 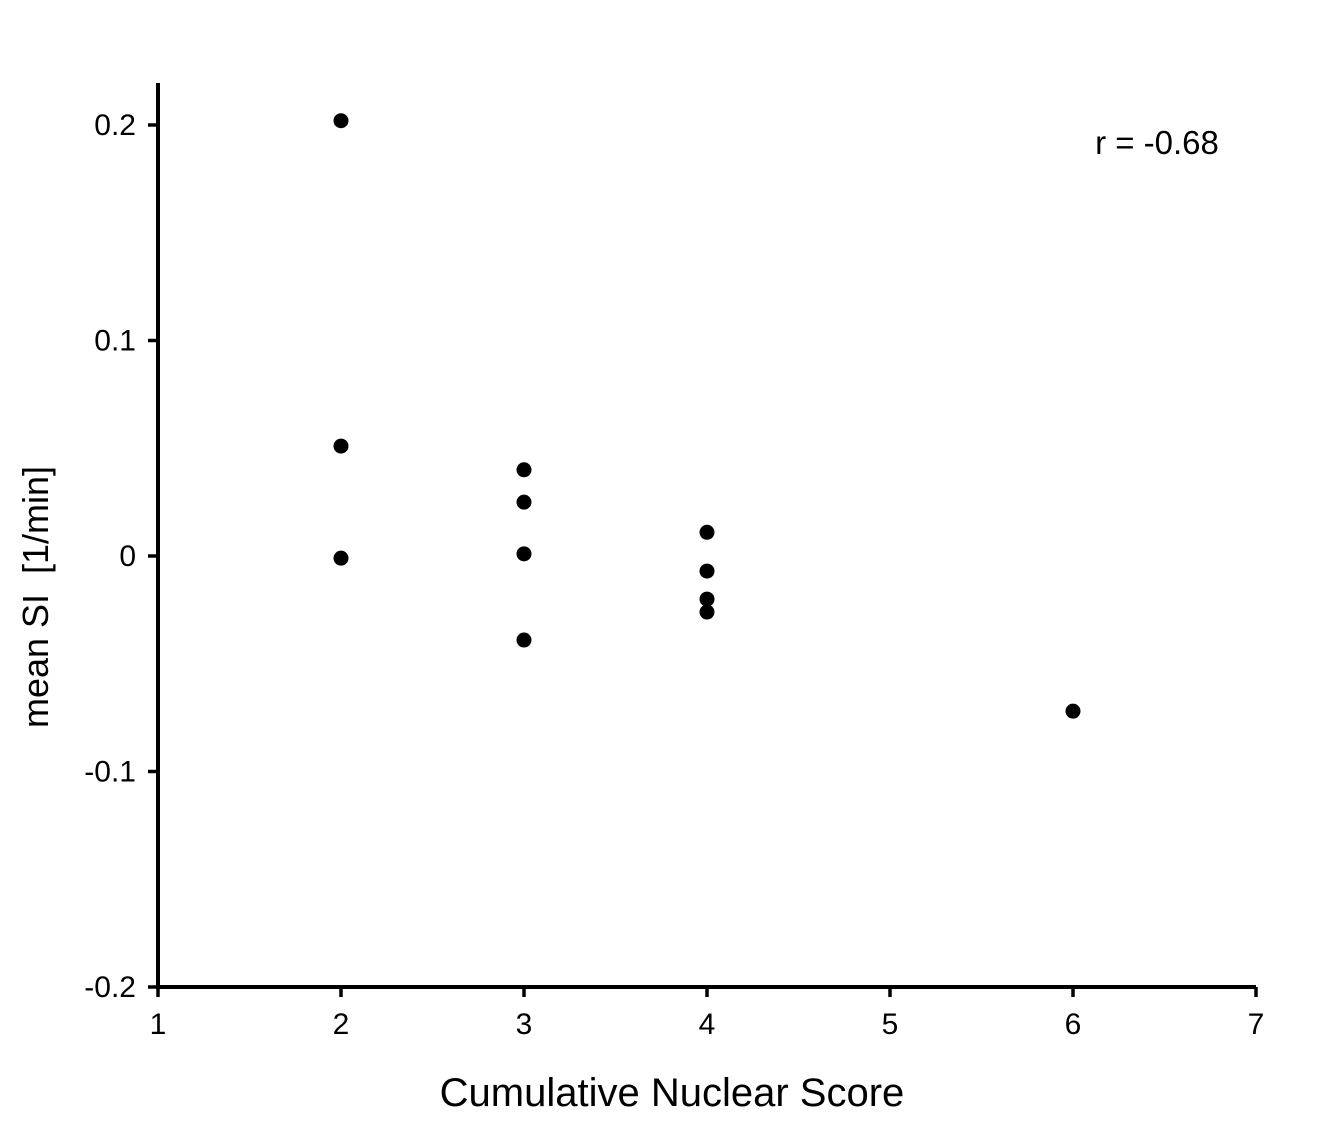 What do you see at coordinates (524, 1024) in the screenshot?
I see `x-tick-label: 3` at bounding box center [524, 1024].